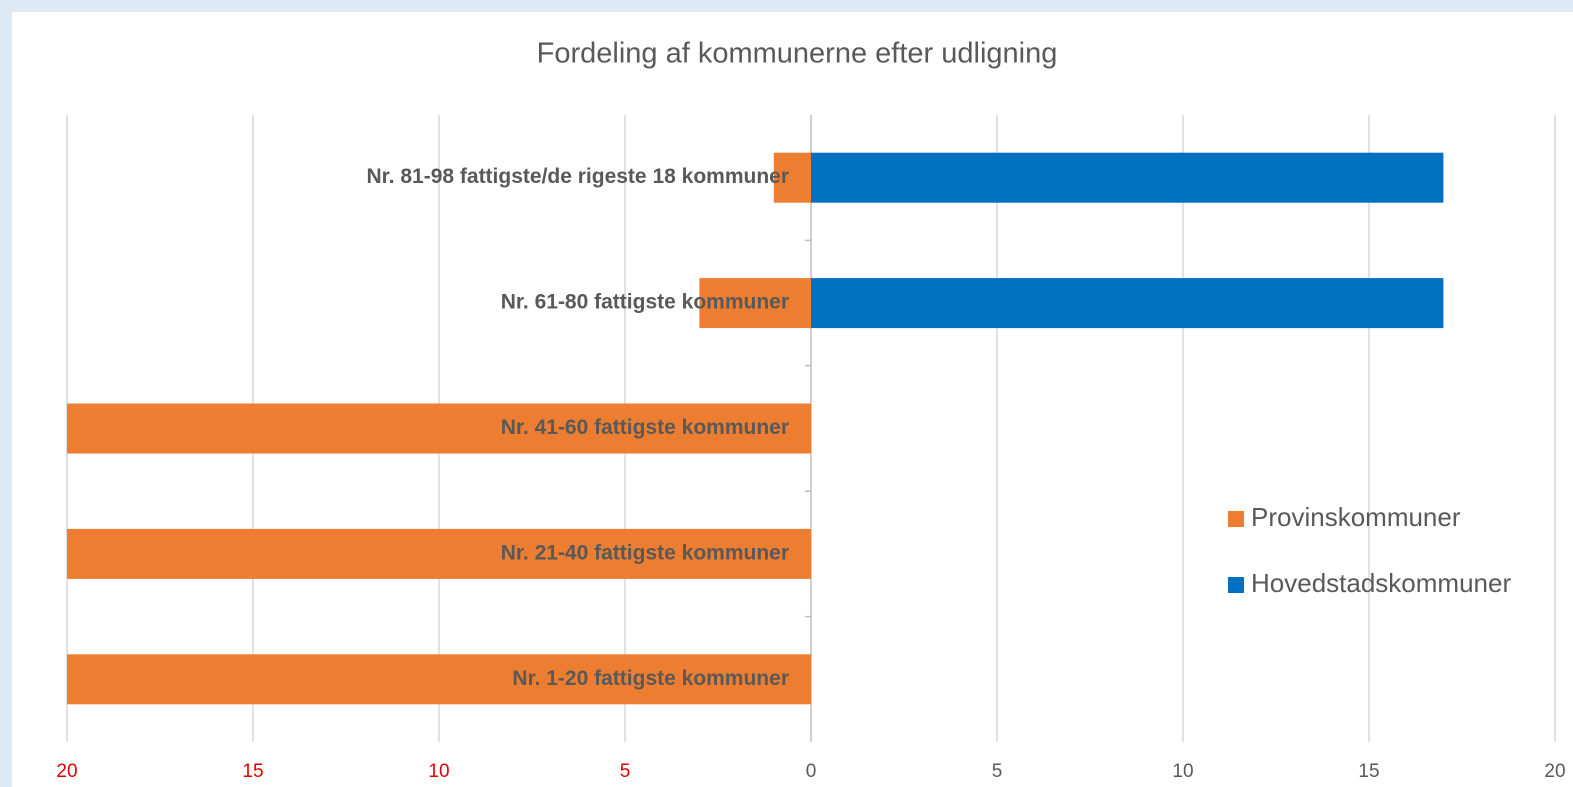 The image size is (1573, 787). Describe the element at coordinates (1356, 517) in the screenshot. I see `legend-label: Provinskommuner` at that location.